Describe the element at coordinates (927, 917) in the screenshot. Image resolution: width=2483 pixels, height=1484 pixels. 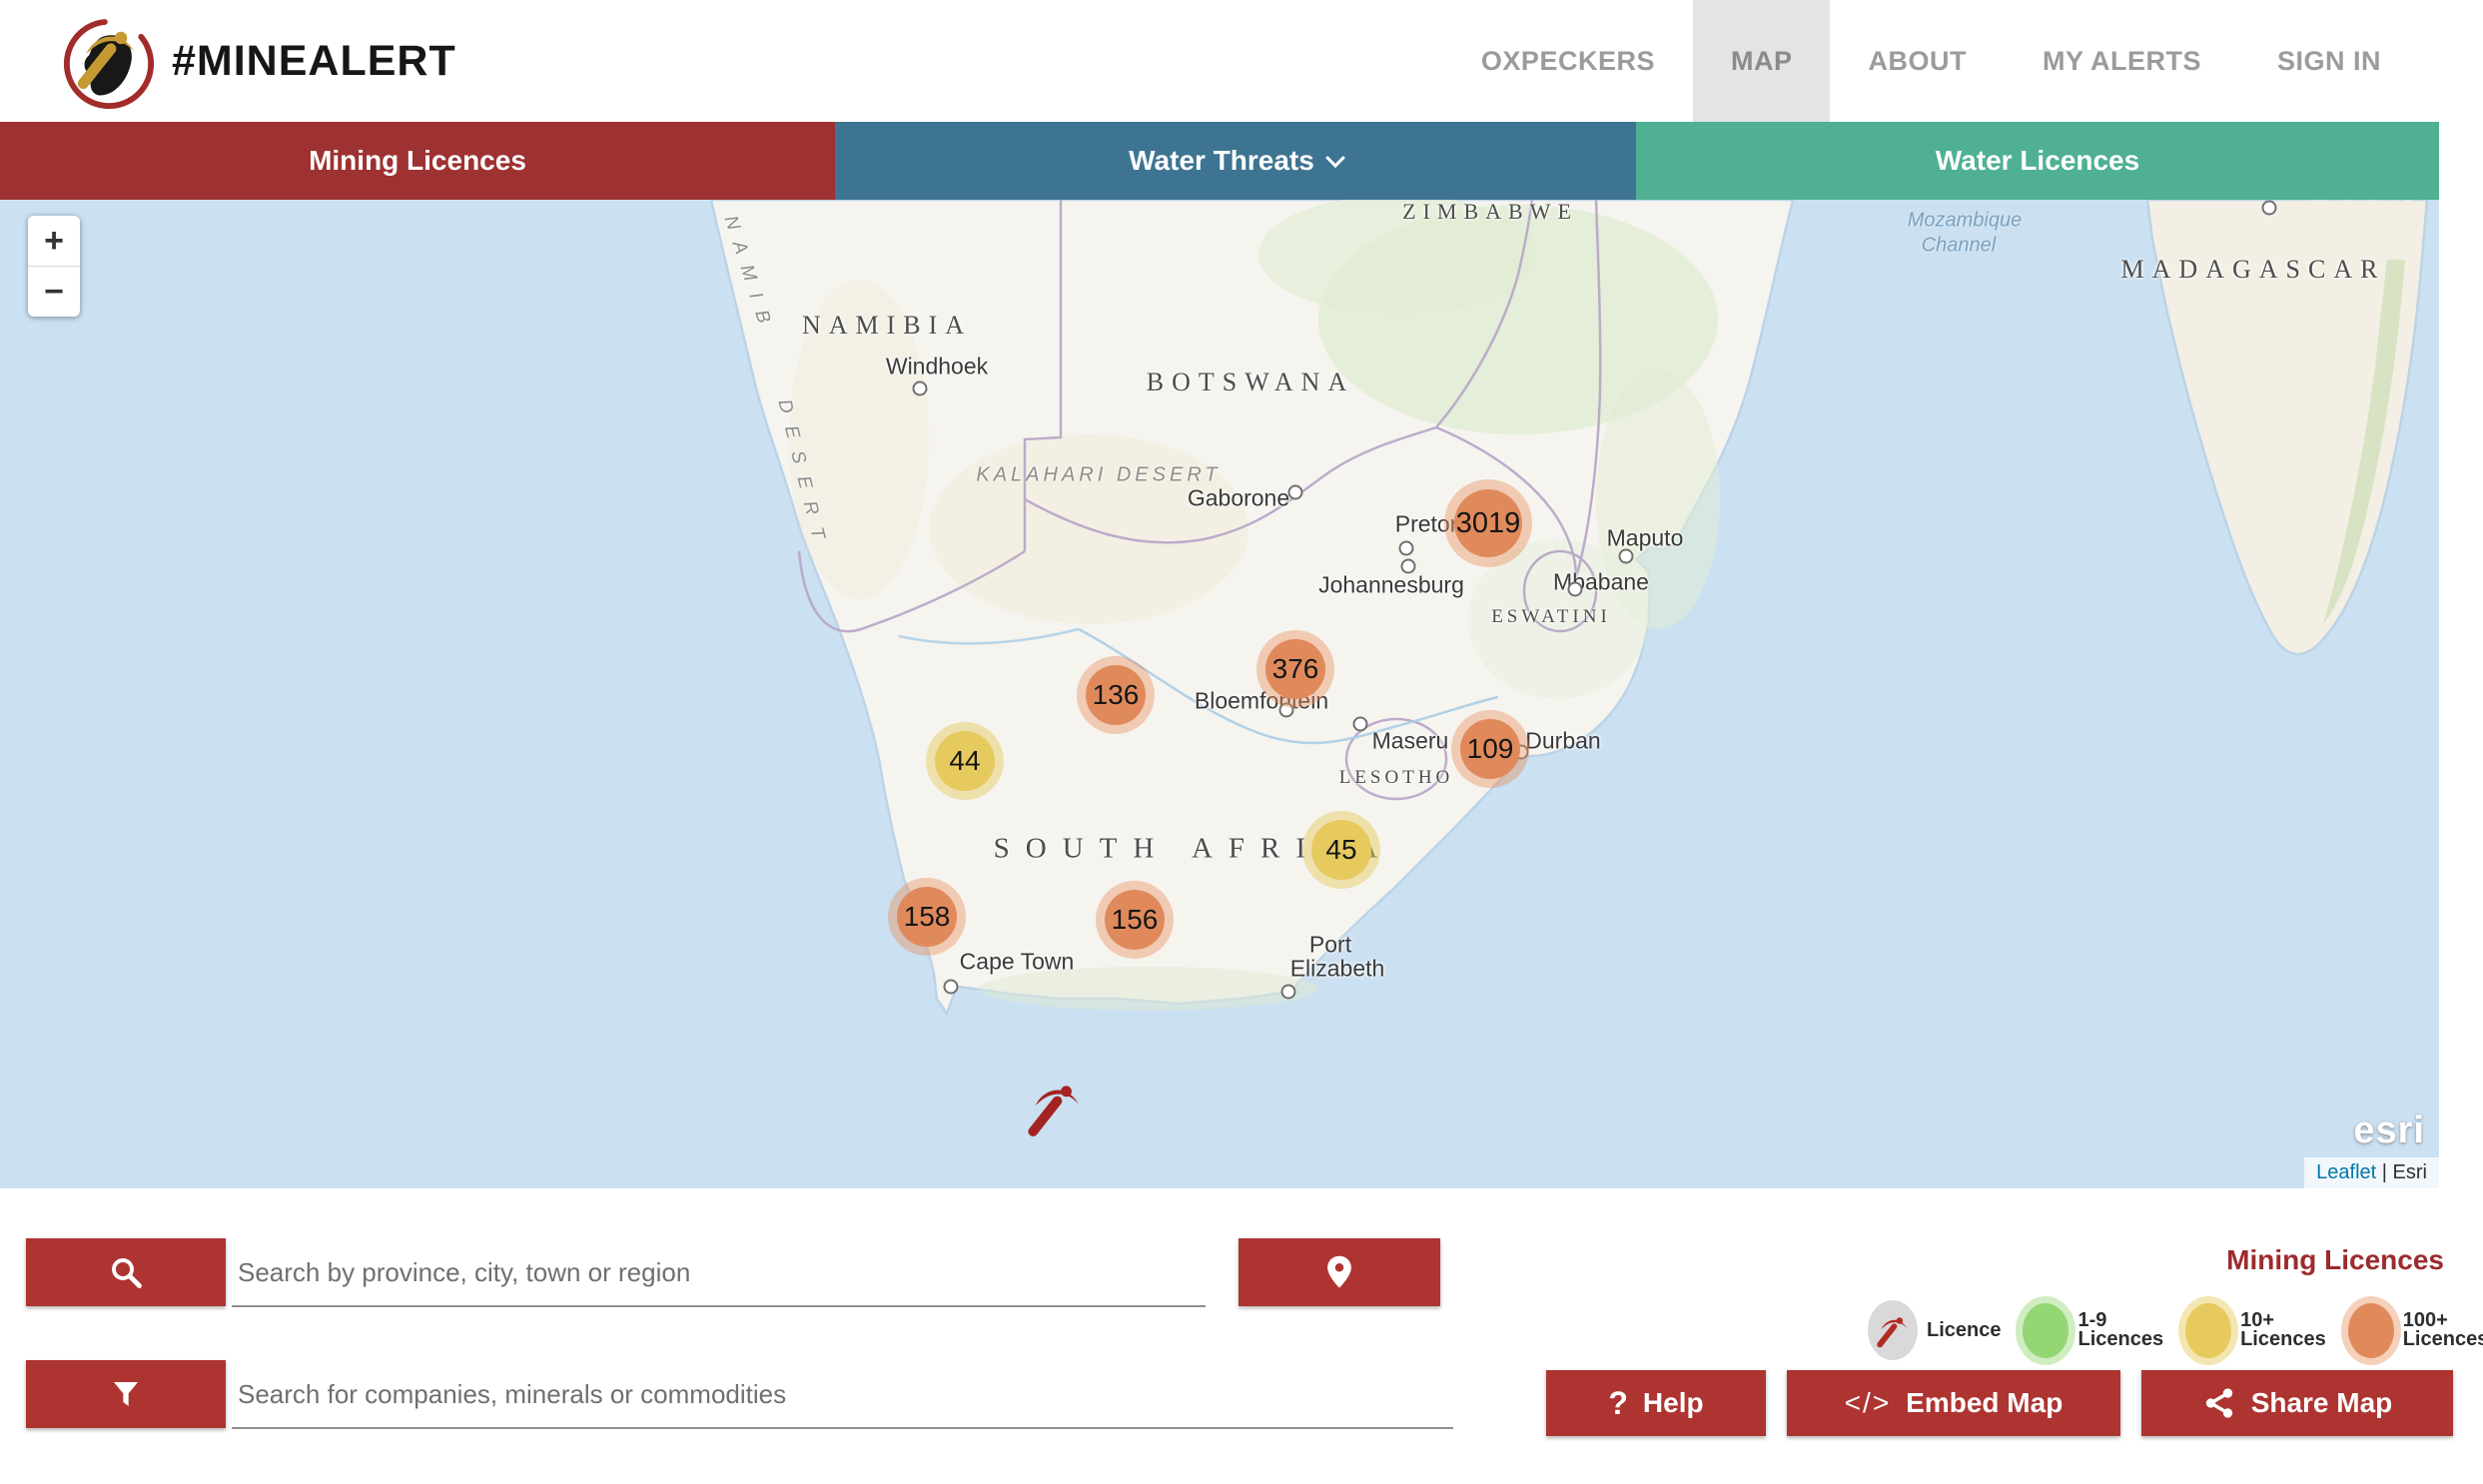
I see `cluster-marker-158: 158` at that location.